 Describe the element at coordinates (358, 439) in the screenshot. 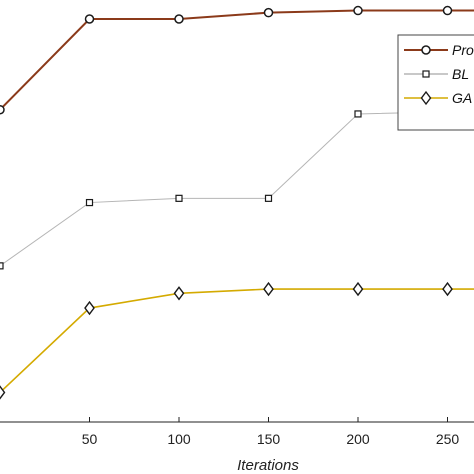

I see `x-tick-label: 200` at that location.